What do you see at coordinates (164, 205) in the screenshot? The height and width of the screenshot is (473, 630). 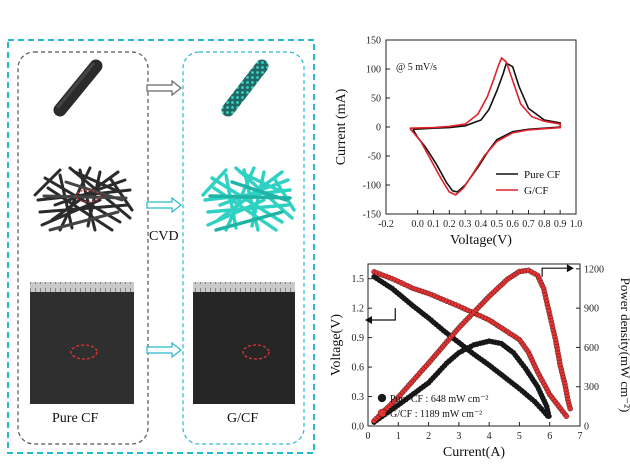 I see `arrow-middle` at bounding box center [164, 205].